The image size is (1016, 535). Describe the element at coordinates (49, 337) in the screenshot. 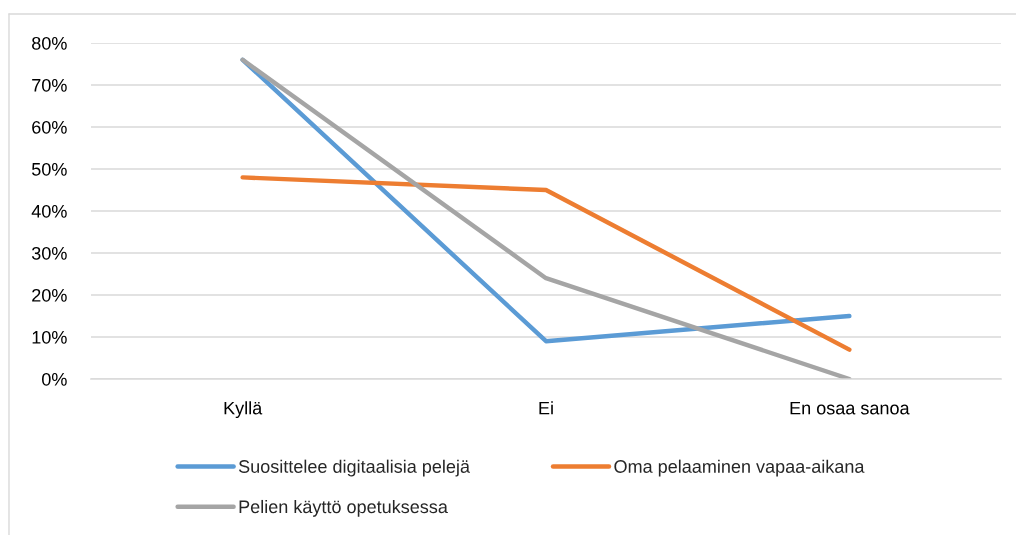

I see `y-tick-label: 10%` at that location.